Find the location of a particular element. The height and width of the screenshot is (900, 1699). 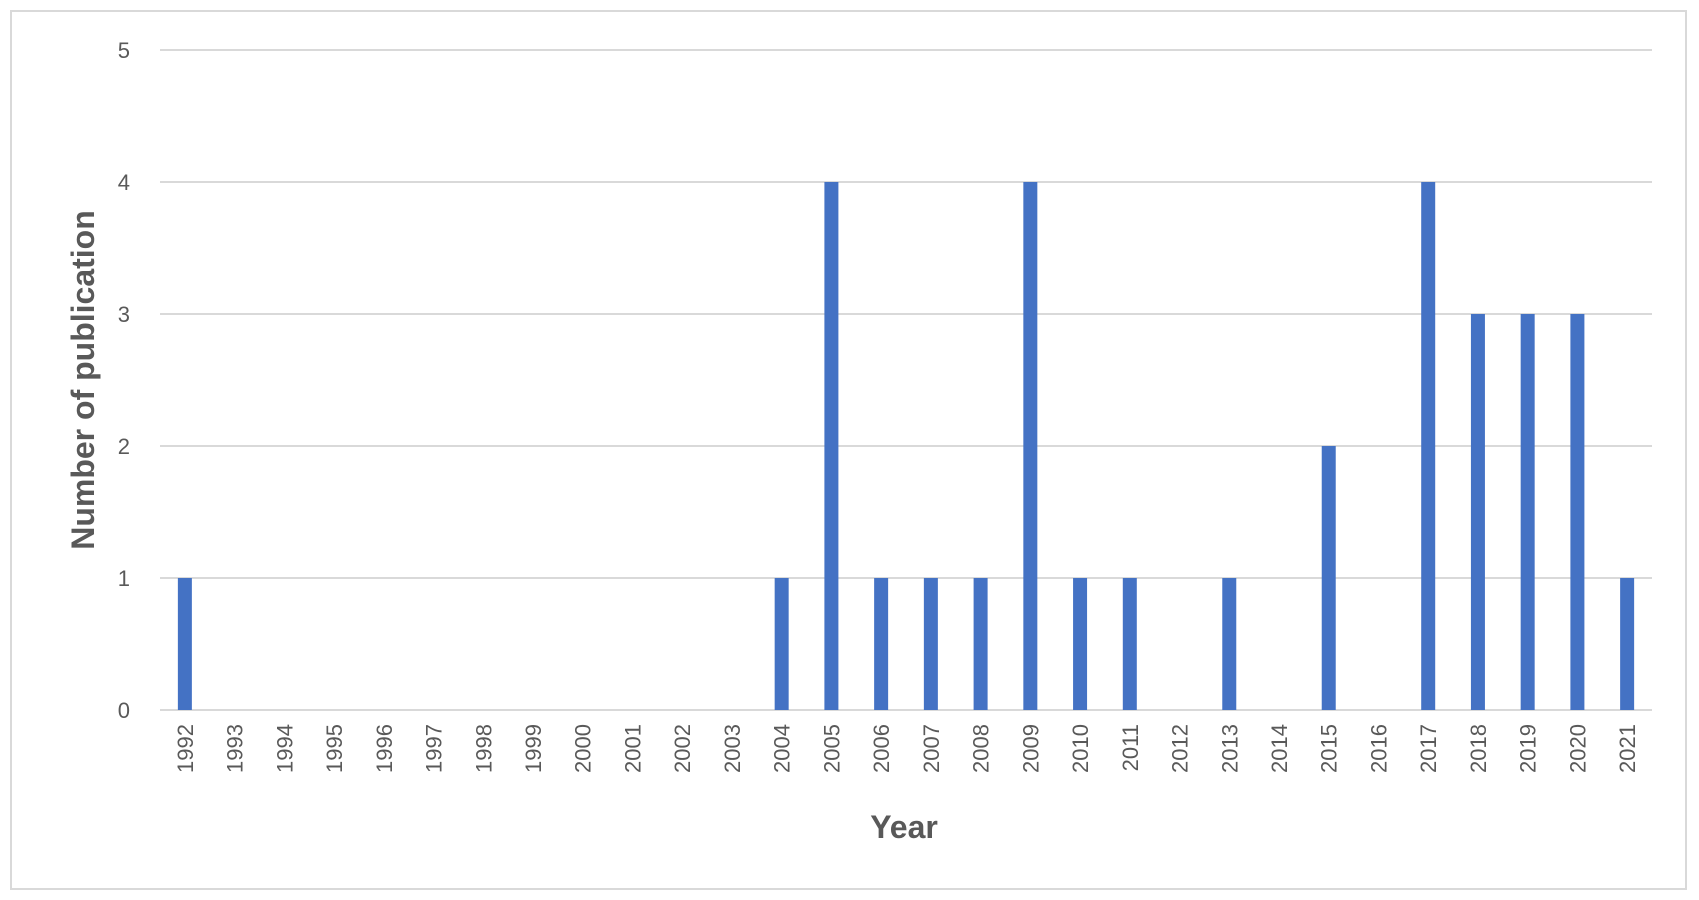

x-tick-label: 2010 is located at coordinates (1080, 748).